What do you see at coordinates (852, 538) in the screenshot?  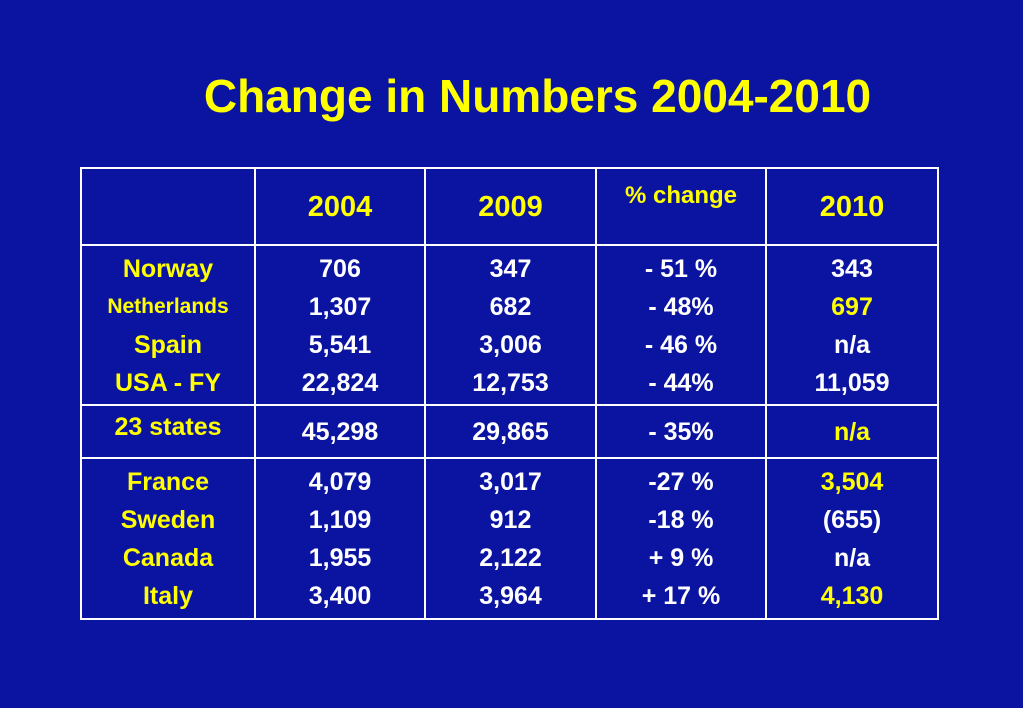 I see `value-2010-cell: 3,504 (655) n/a 4,130` at bounding box center [852, 538].